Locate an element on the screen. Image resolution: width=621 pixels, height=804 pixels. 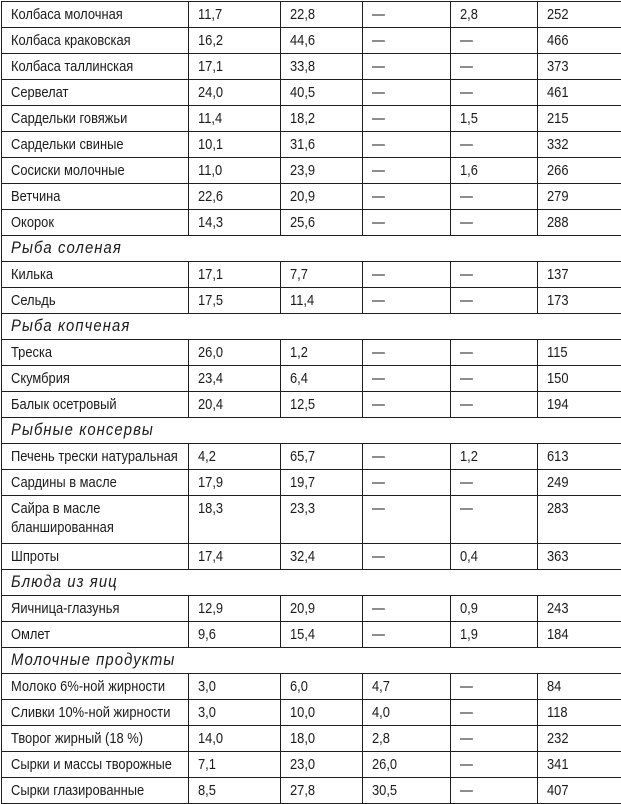
food-name-cell: Колбаса молочная is located at coordinates (95, 15).